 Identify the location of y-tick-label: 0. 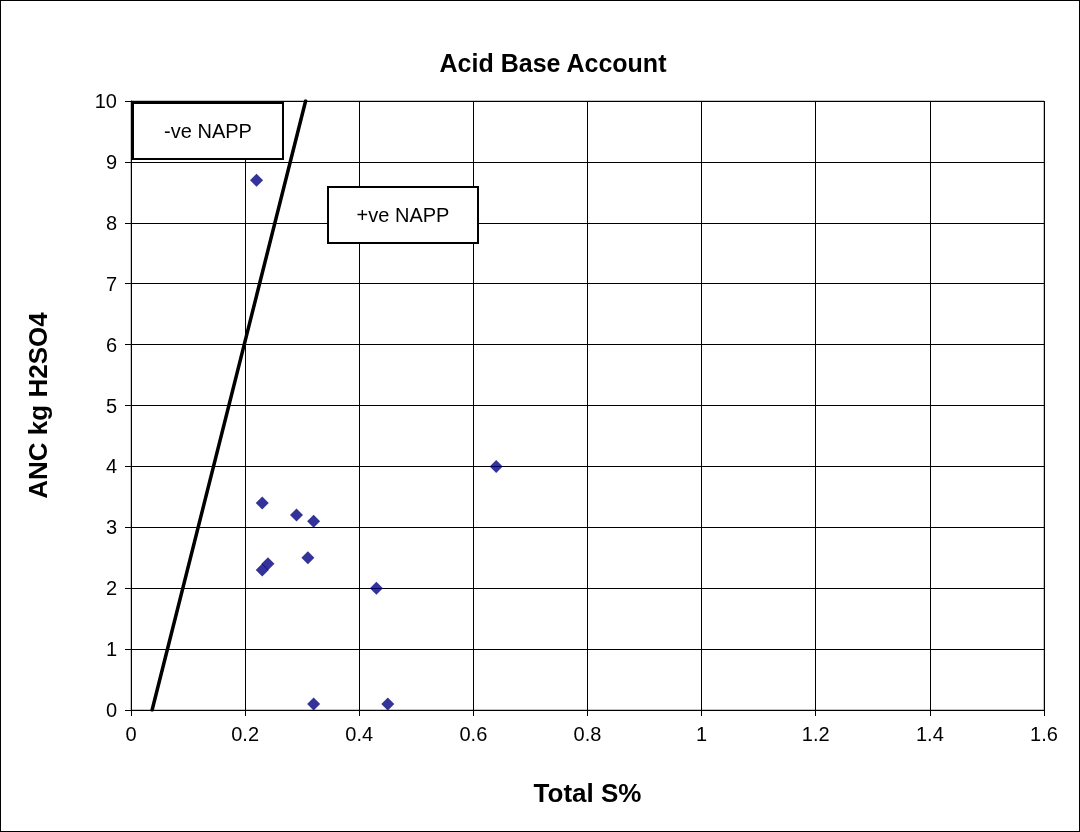
(111, 710).